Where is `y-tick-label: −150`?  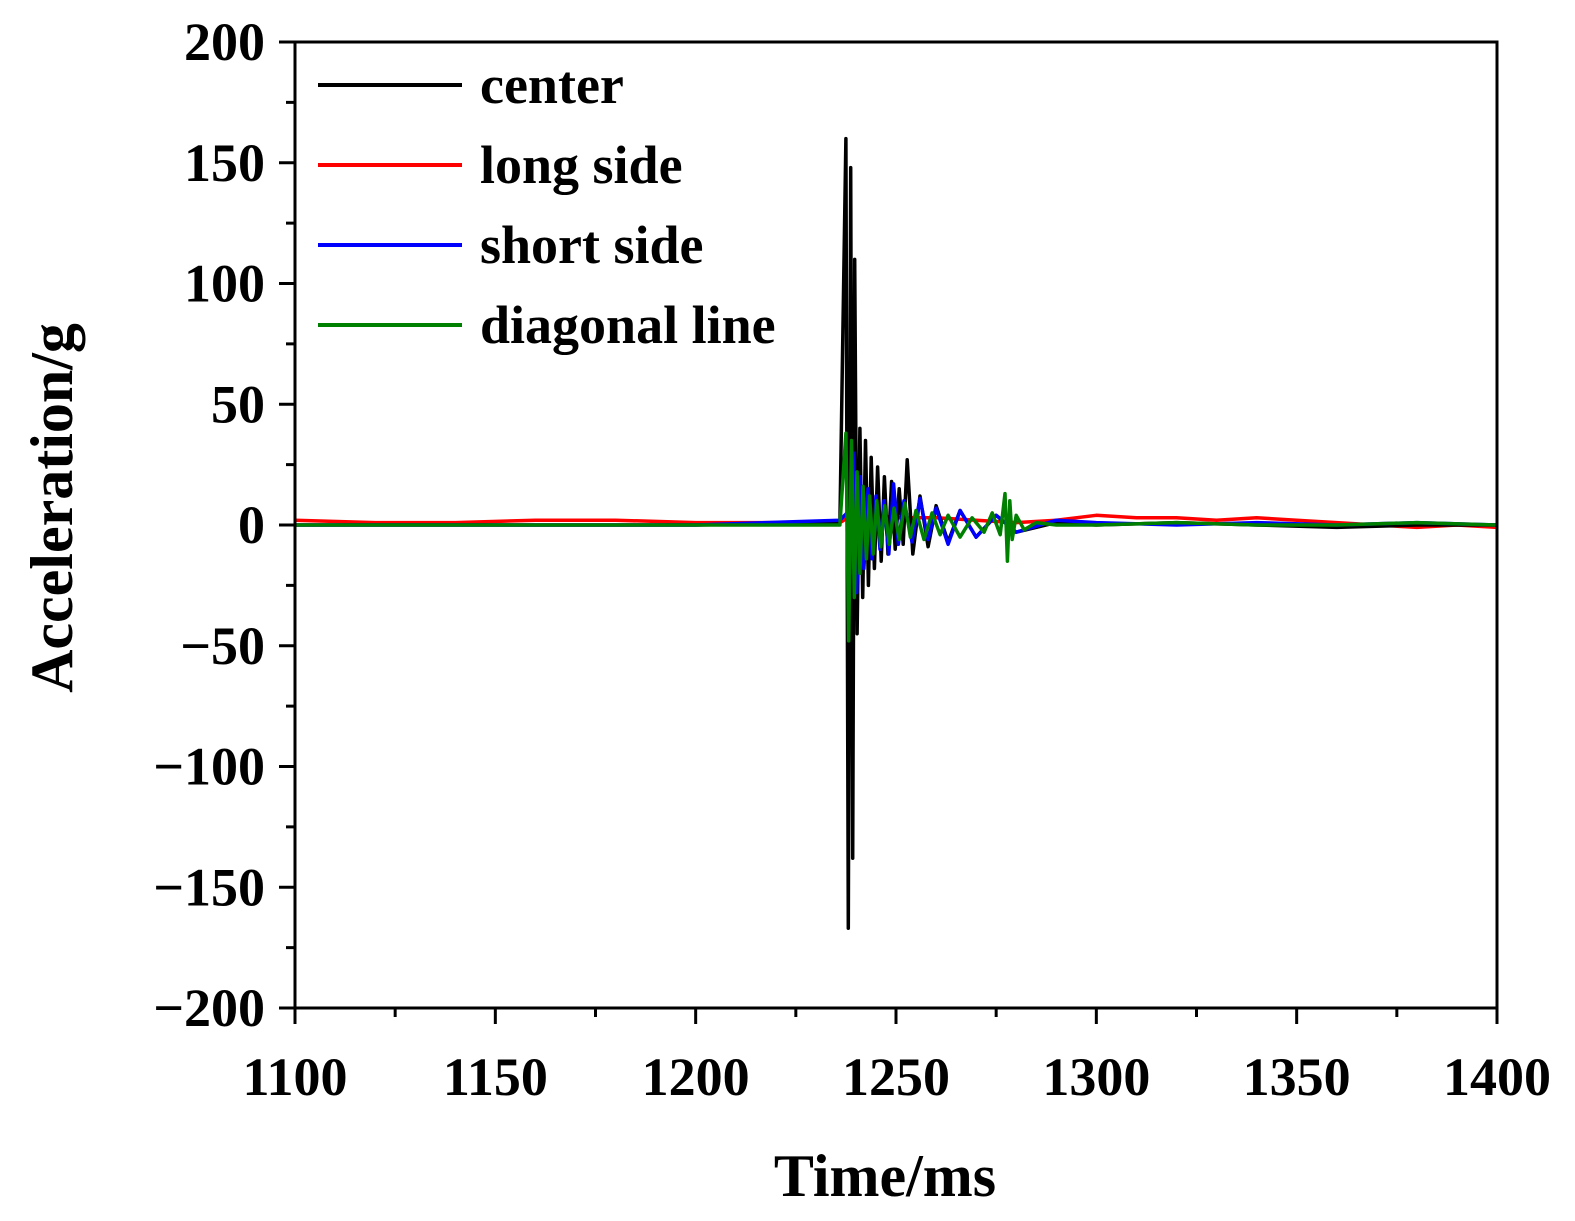
y-tick-label: −150 is located at coordinates (209, 887).